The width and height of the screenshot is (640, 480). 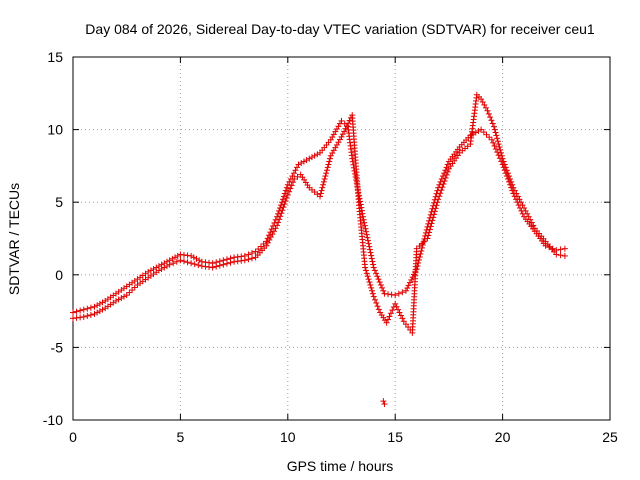 I want to click on y-tick-label: 0, so click(x=59, y=275).